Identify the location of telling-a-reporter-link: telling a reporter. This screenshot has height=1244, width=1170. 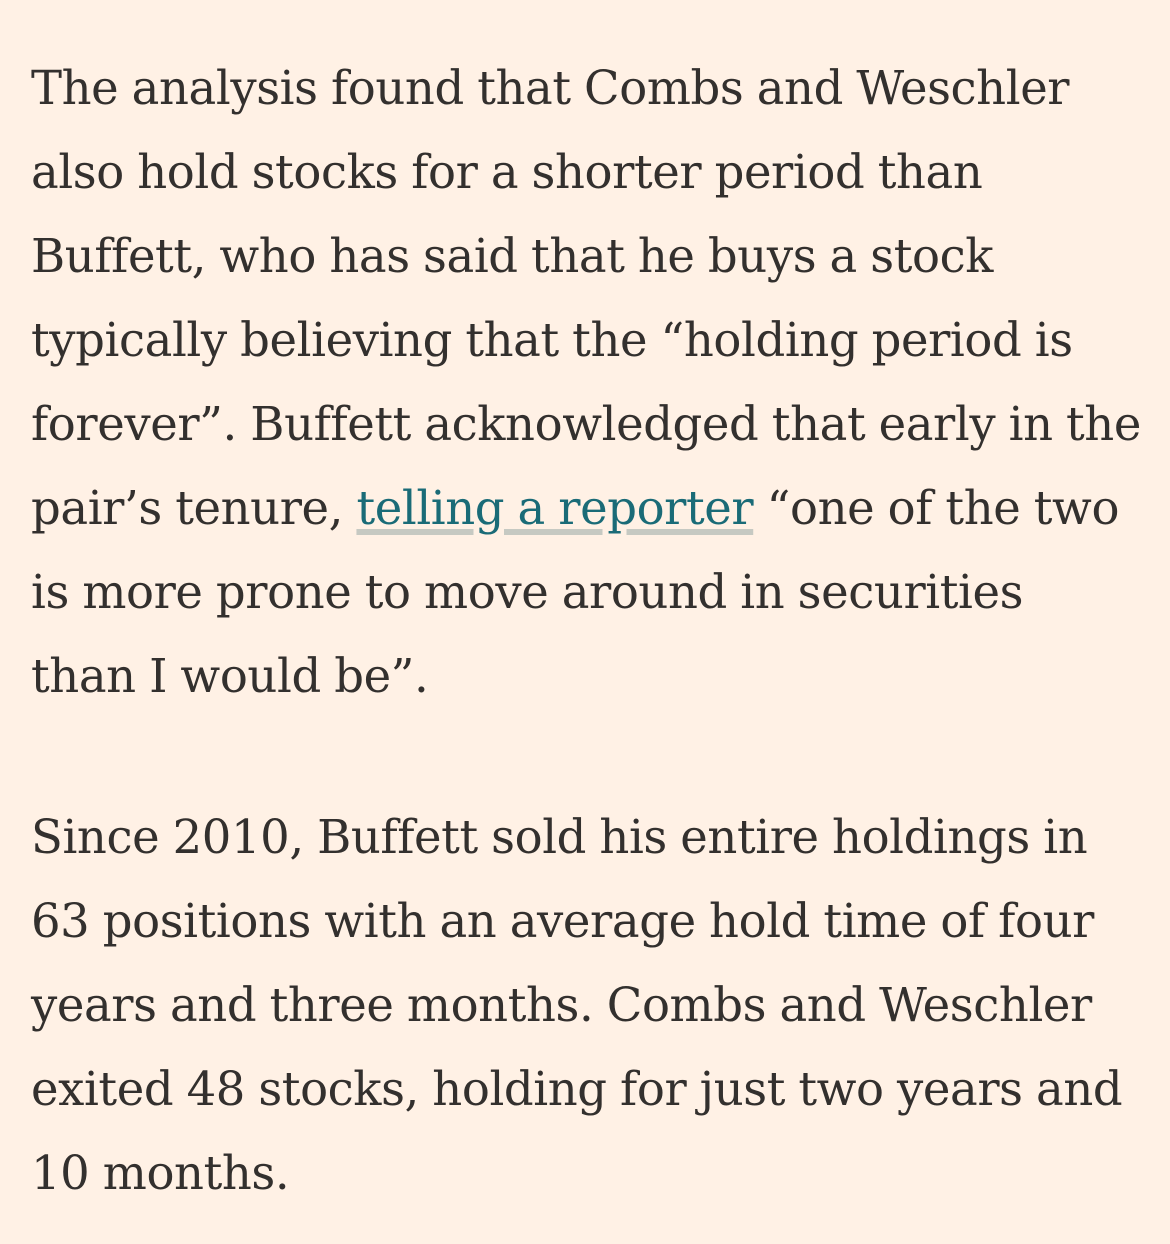
(555, 508).